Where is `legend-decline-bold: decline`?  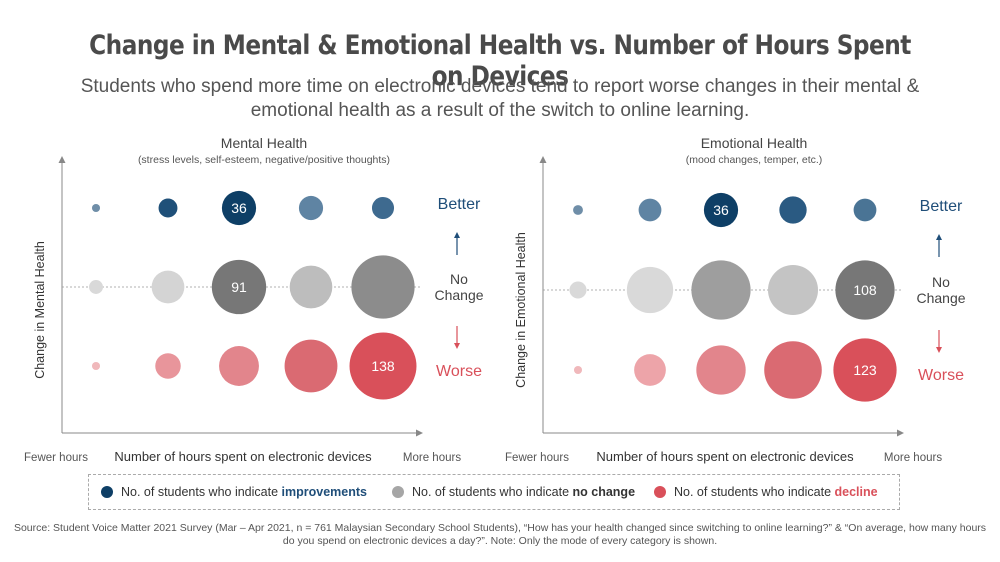 legend-decline-bold: decline is located at coordinates (856, 492).